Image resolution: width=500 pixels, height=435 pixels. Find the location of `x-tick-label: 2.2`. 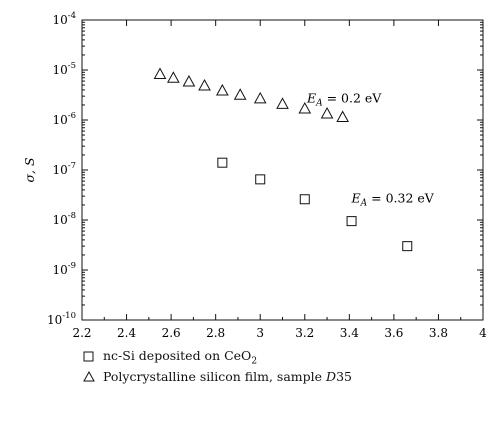

x-tick-label: 2.2 is located at coordinates (81, 333).